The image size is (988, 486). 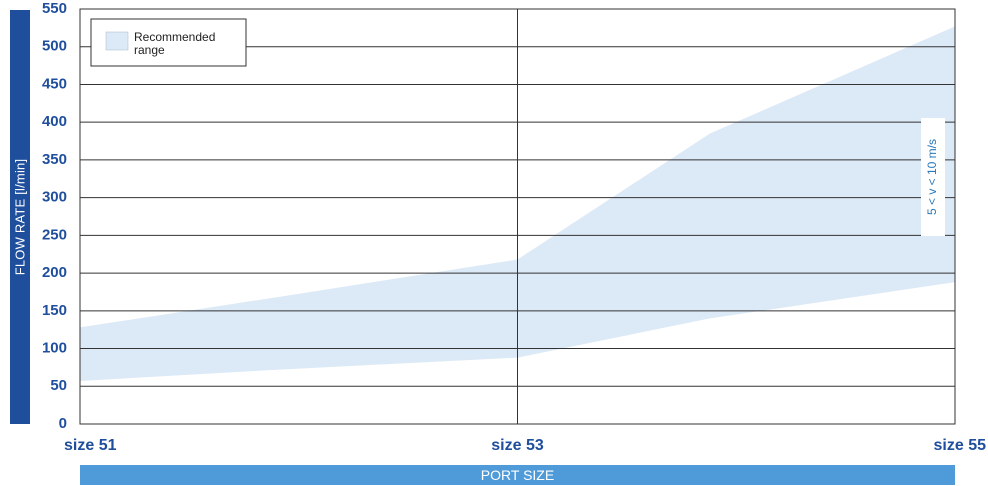 I want to click on x-axis-label: PORT SIZE, so click(x=517, y=475).